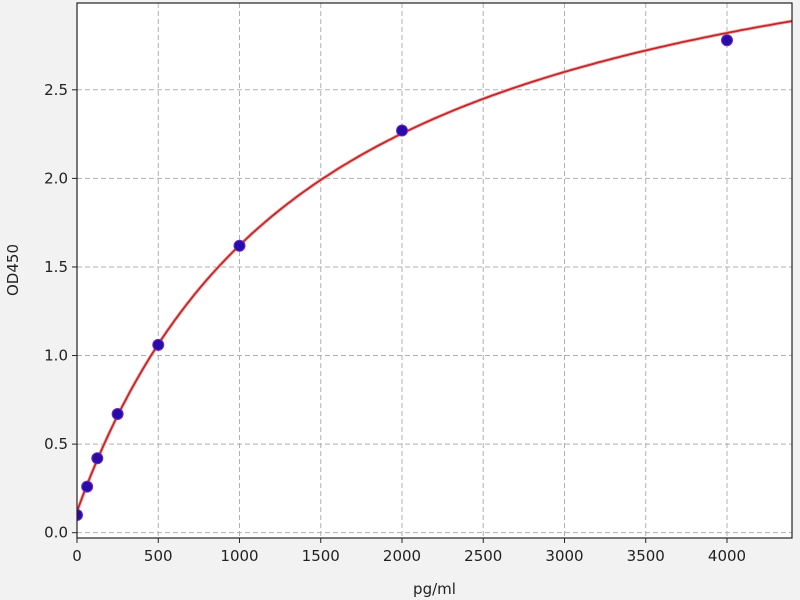  Describe the element at coordinates (158, 556) in the screenshot. I see `x-tick-label: 500` at that location.